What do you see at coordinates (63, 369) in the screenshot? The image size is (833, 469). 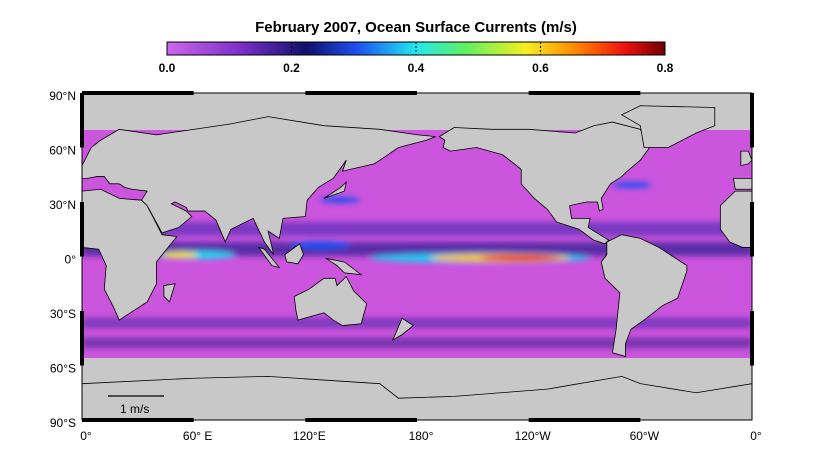 I see `lat-label: 60°S` at bounding box center [63, 369].